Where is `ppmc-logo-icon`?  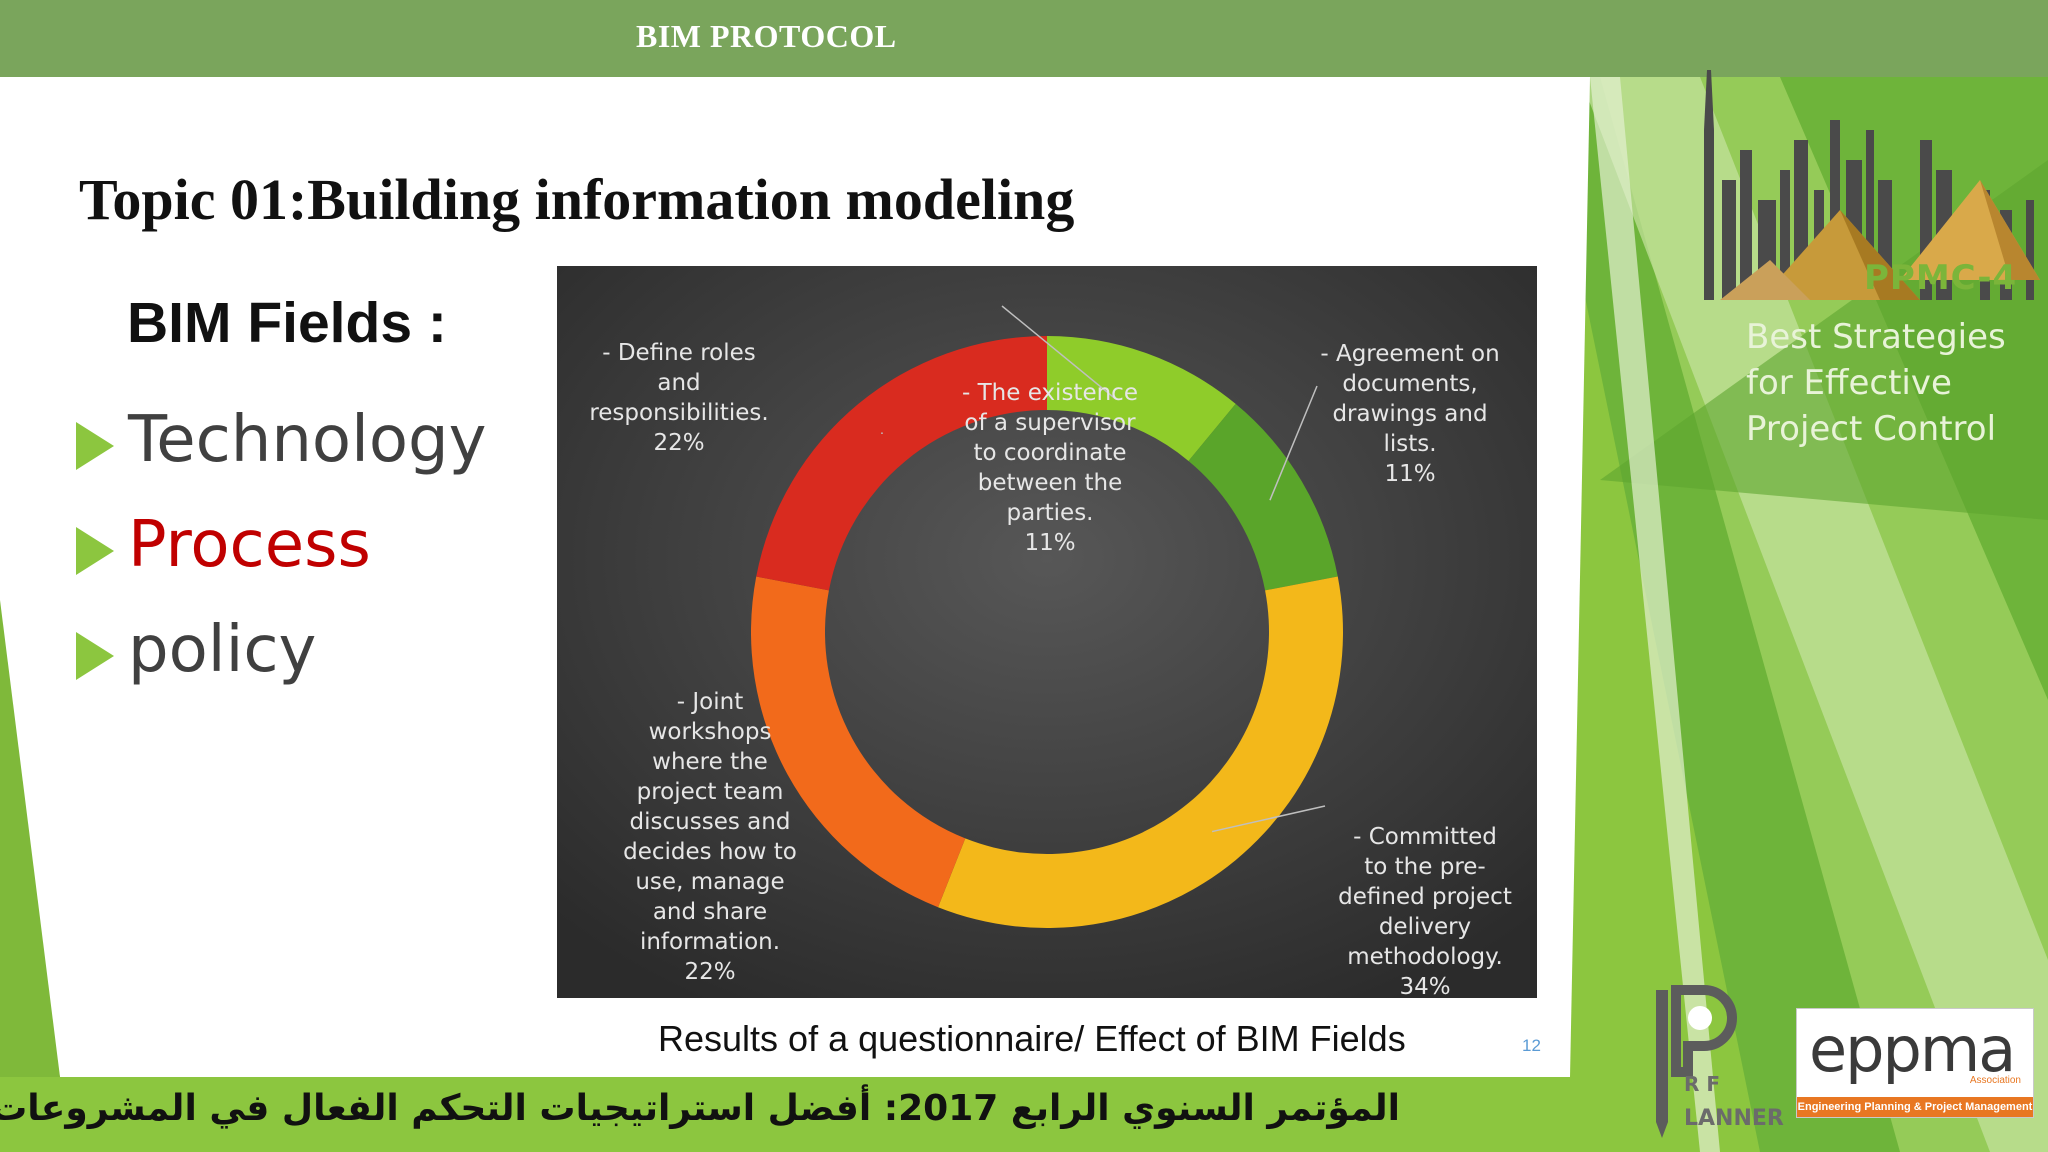
ppmc-logo-icon is located at coordinates (1872, 185).